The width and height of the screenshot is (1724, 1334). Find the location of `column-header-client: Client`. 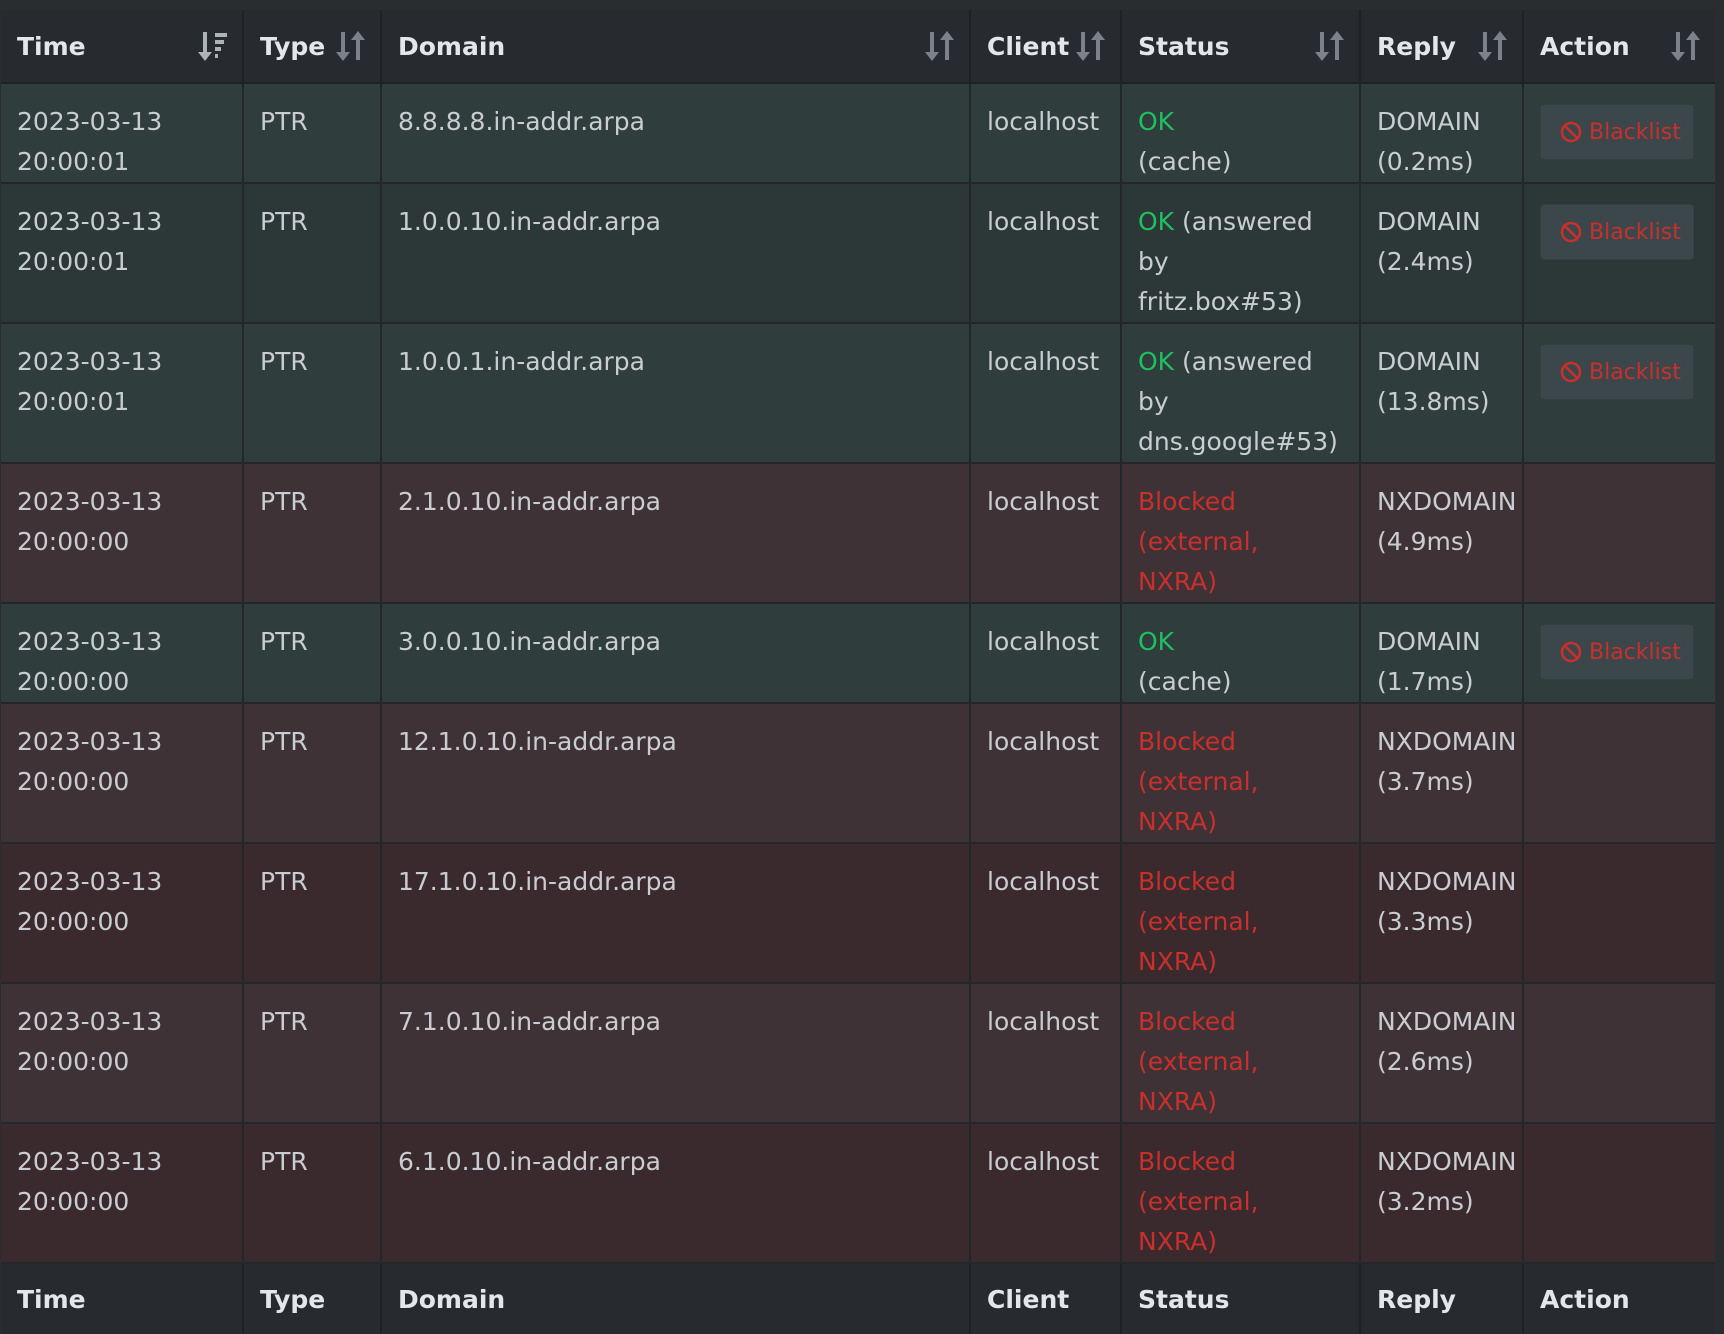

column-header-client: Client is located at coordinates (1046, 47).